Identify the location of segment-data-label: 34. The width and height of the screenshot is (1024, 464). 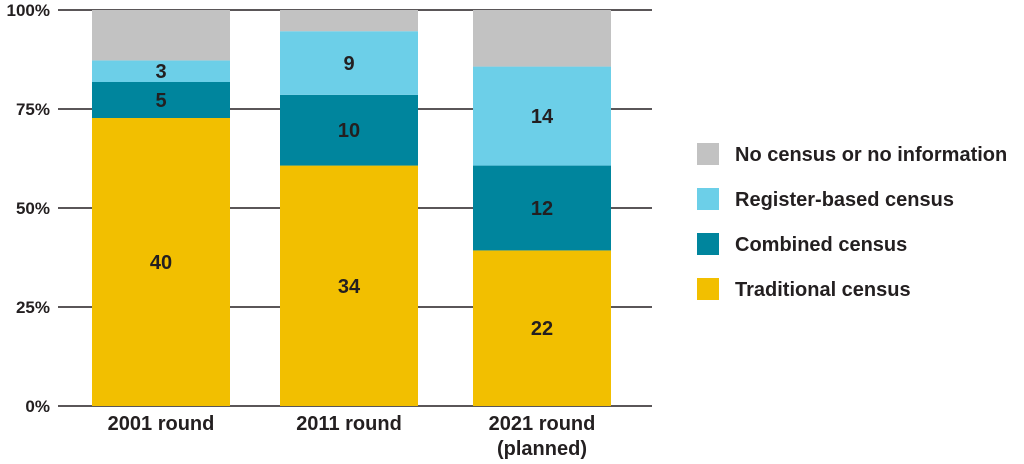
(349, 287).